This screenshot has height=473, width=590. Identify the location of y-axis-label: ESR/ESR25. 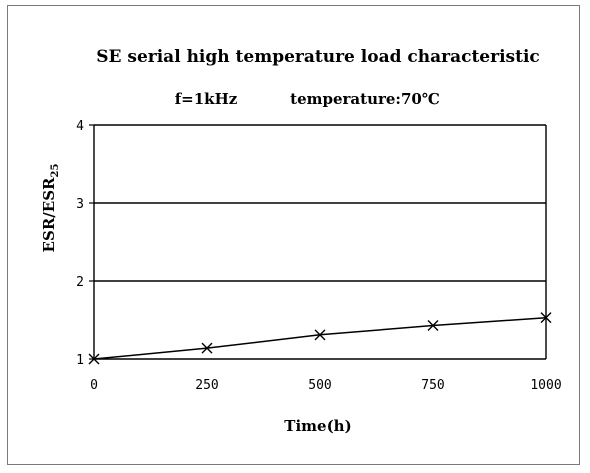
(50, 208).